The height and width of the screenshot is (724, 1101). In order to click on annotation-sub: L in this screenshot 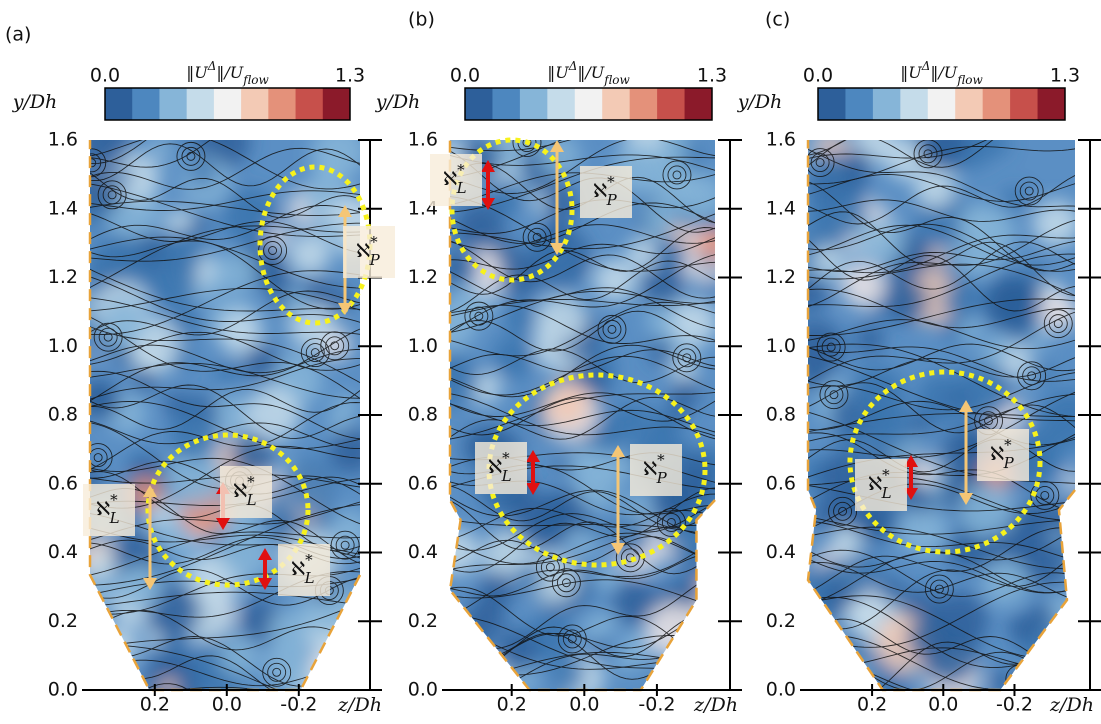, I will do `click(251, 500)`.